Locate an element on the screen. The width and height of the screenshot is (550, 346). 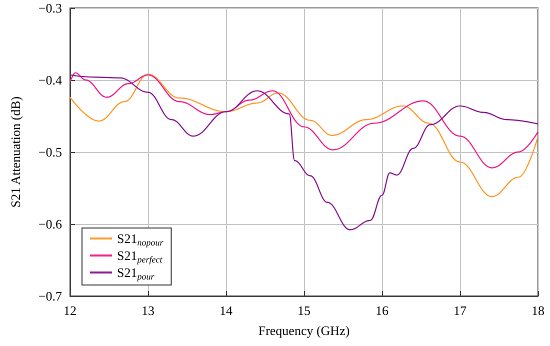
y-tick-label: −0.7 is located at coordinates (50, 296).